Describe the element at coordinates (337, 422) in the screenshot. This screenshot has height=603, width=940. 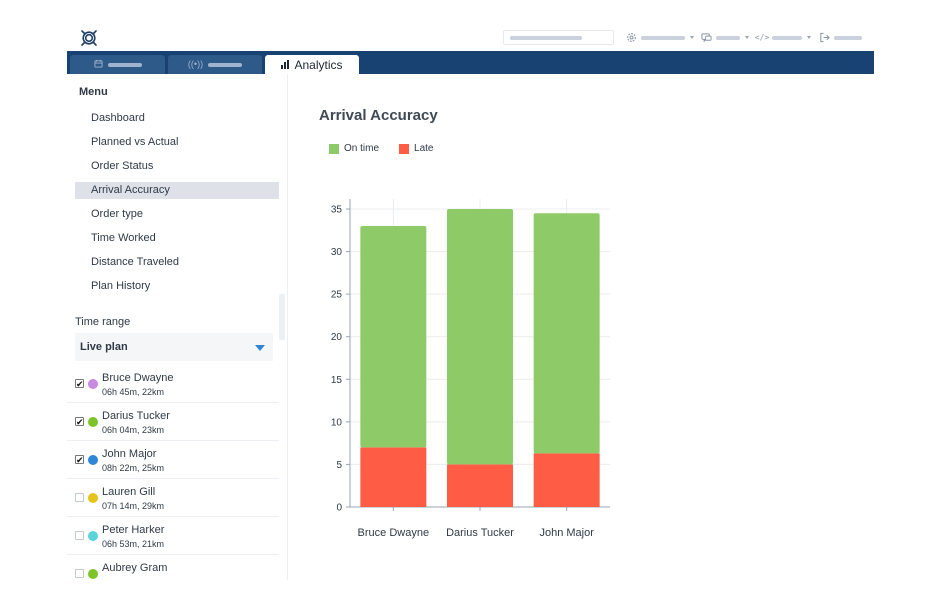
I see `y-tick-label: 10` at that location.